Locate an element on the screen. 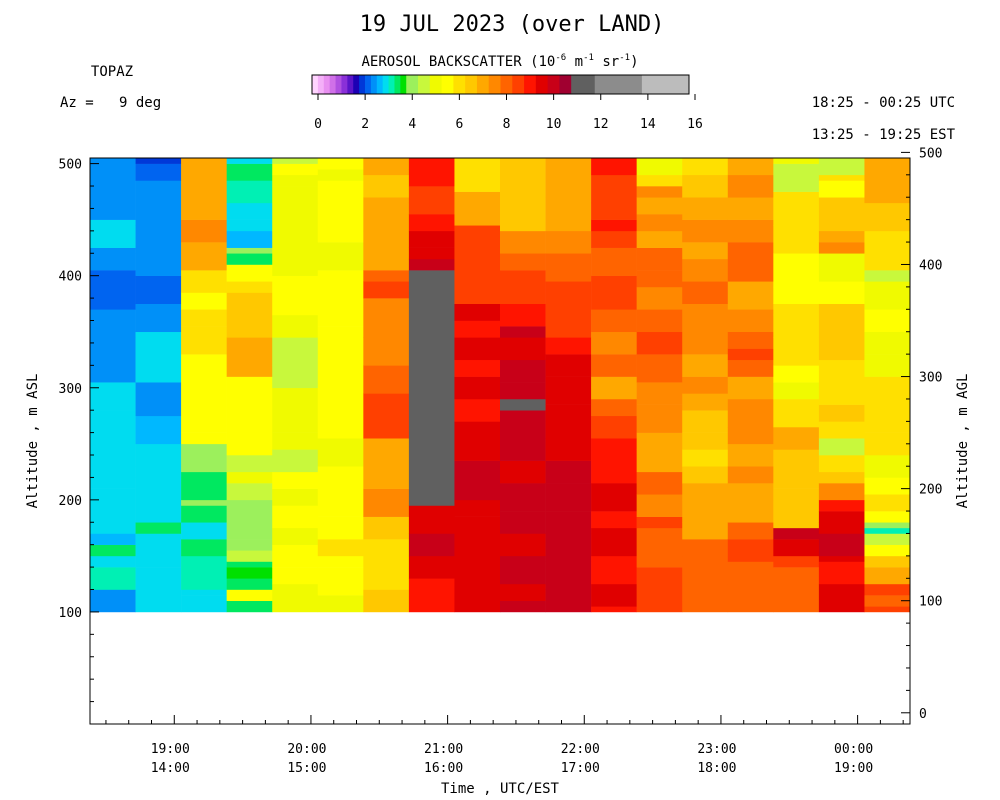  colorbar-tick-label: 14 is located at coordinates (648, 124).